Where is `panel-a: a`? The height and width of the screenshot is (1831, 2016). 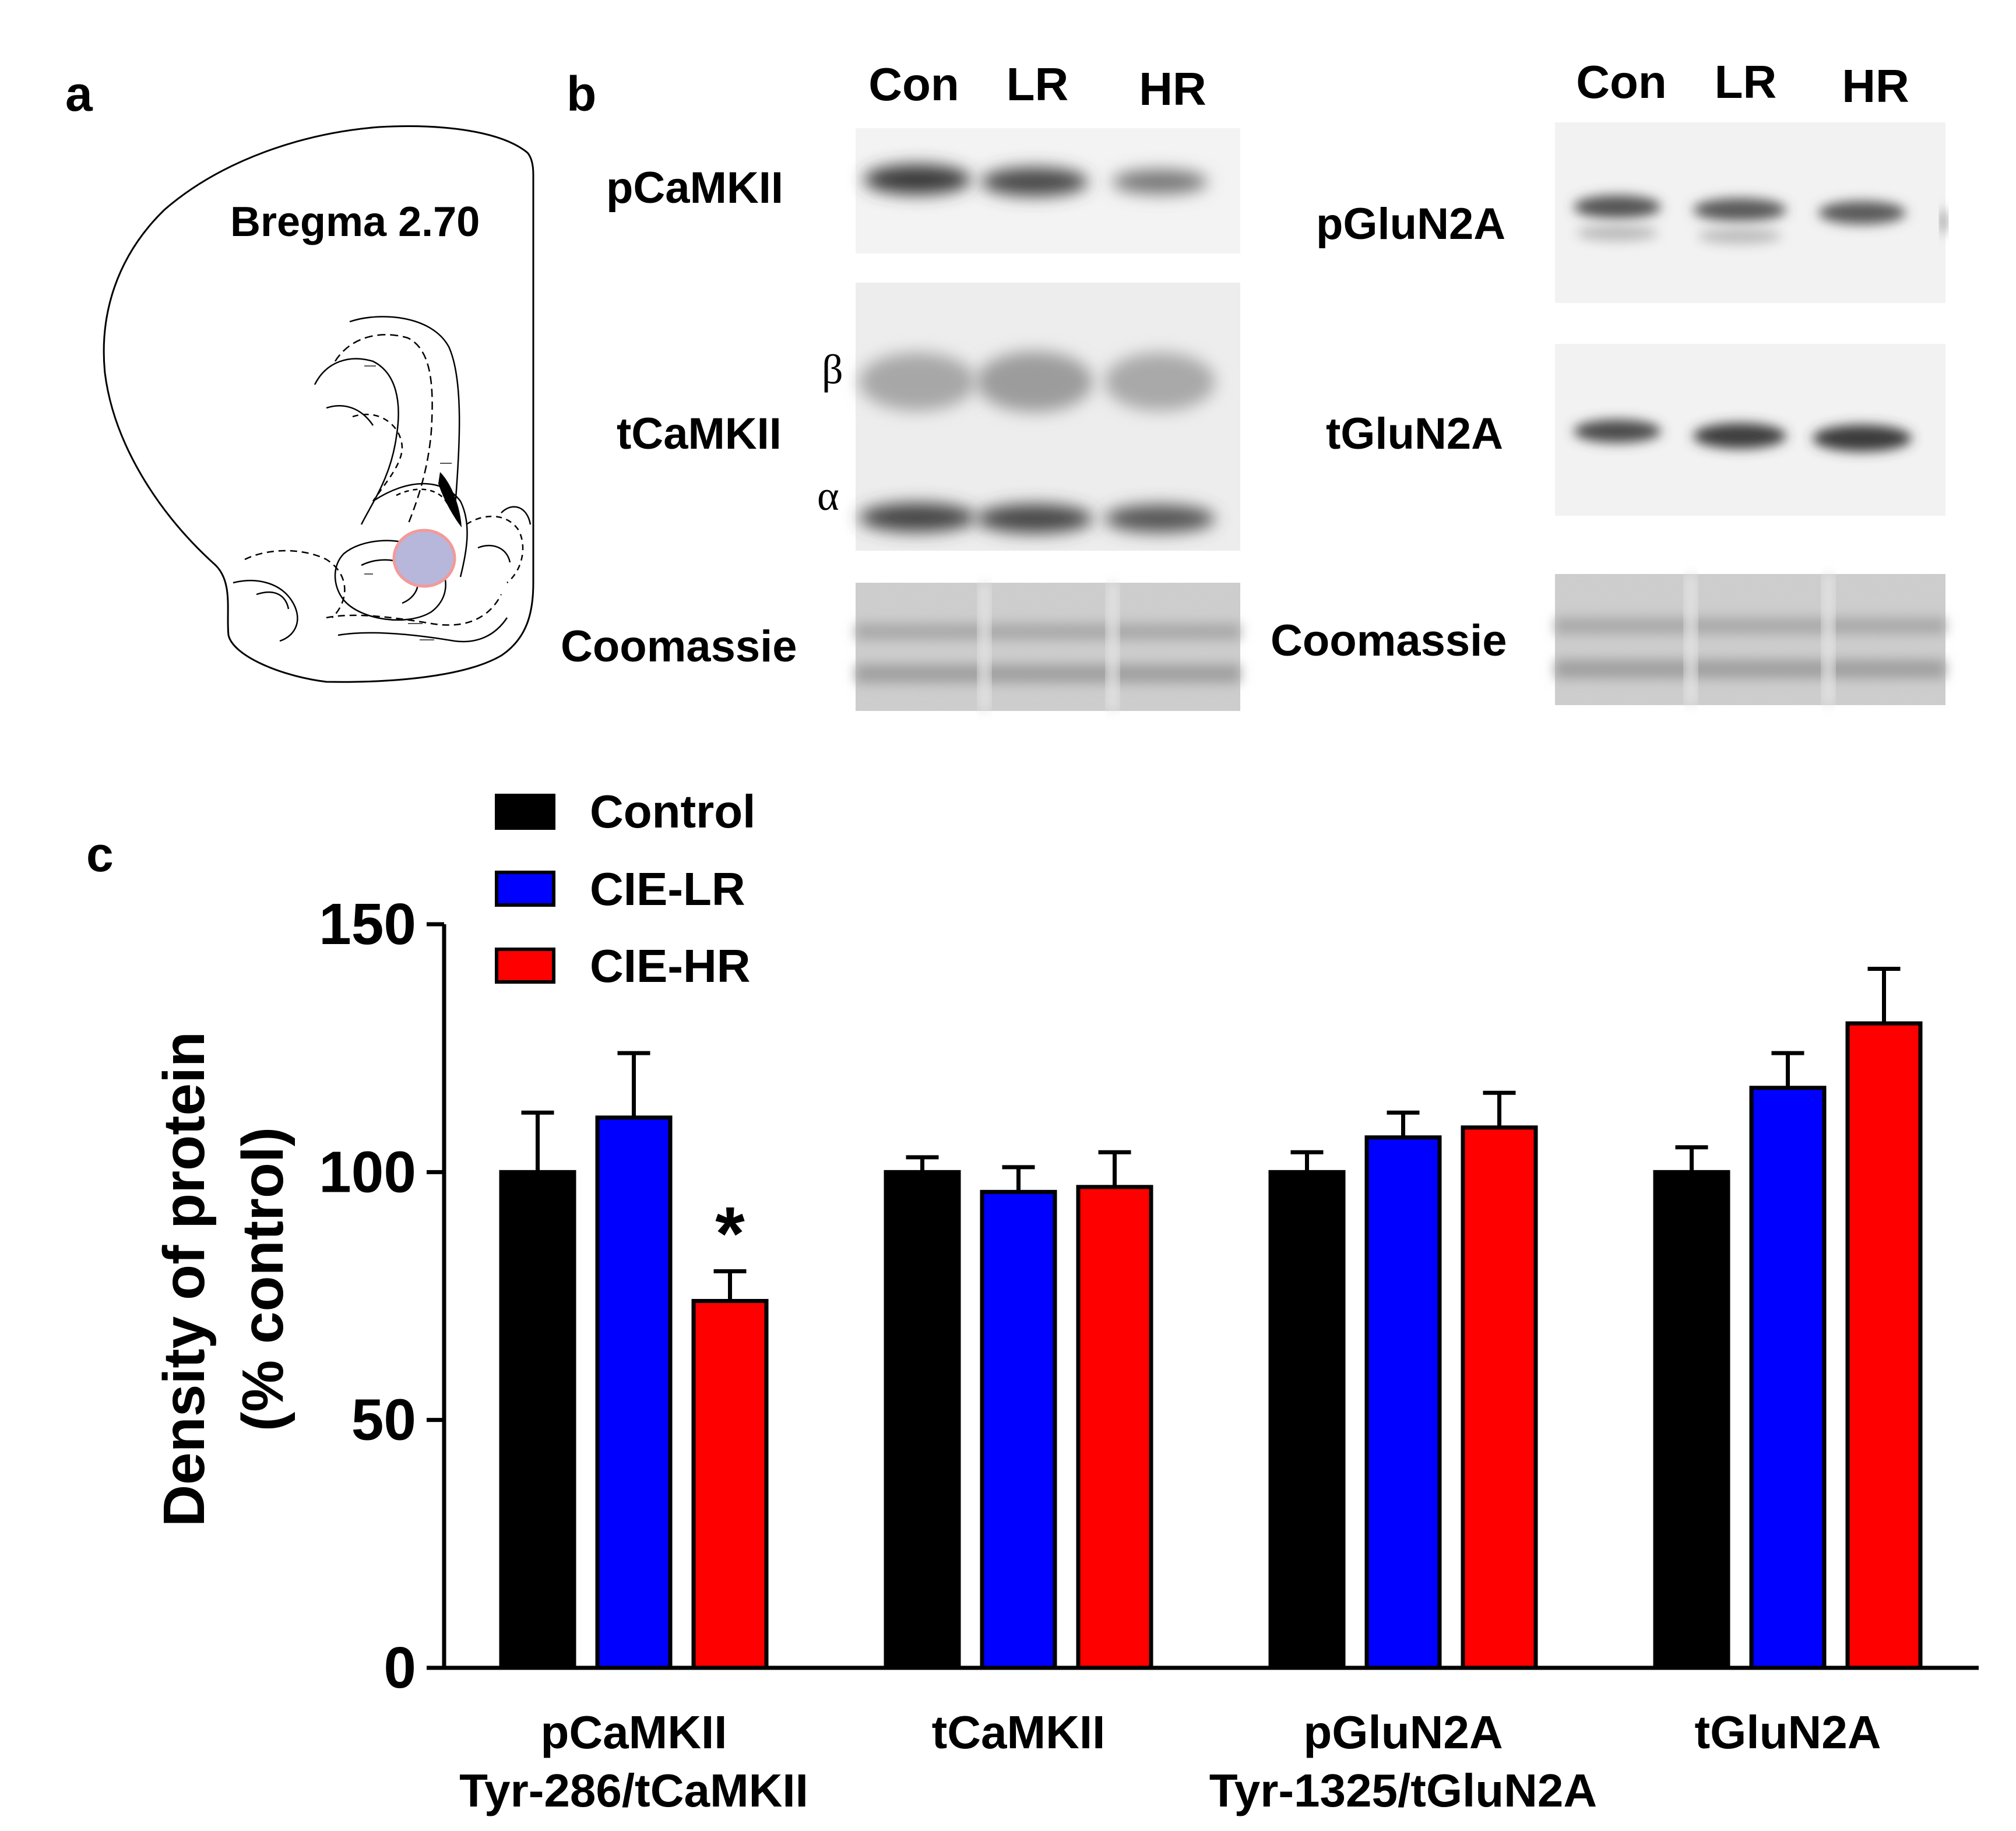
panel-a: a is located at coordinates (299, 374).